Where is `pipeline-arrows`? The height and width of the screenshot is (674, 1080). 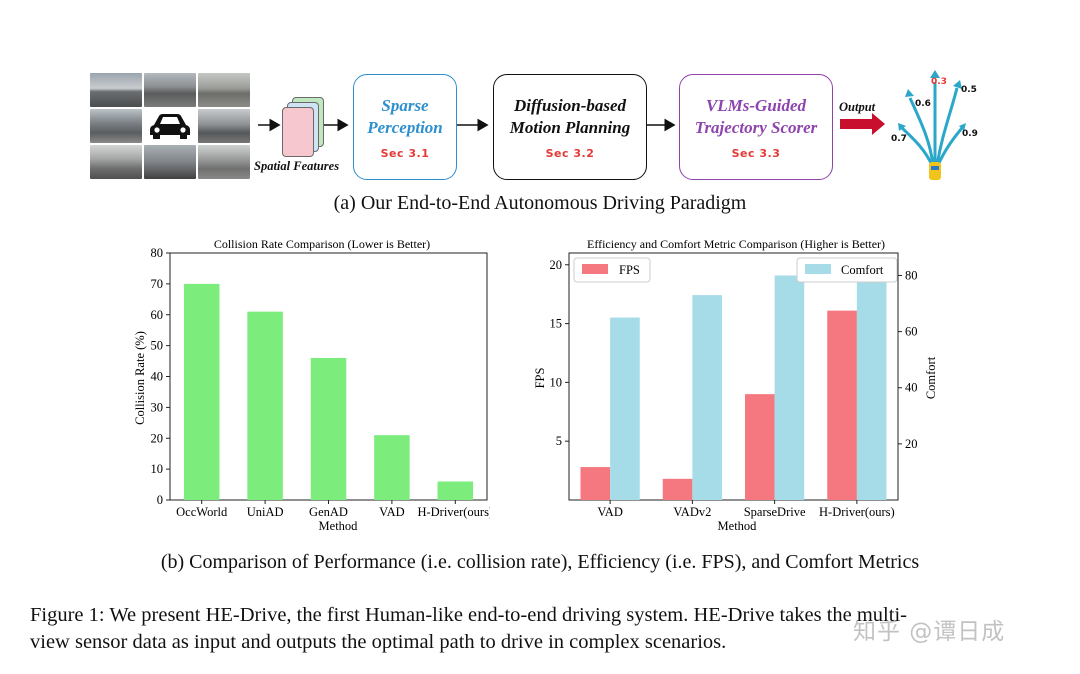
pipeline-arrows is located at coordinates (571, 124).